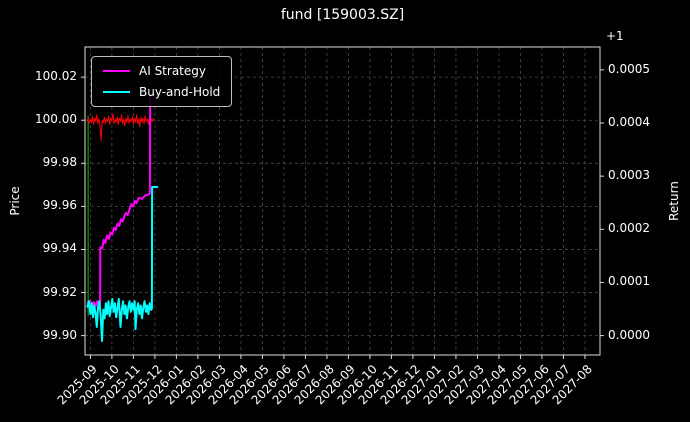  I want to click on return-tick-label: 0.0004, so click(629, 122).